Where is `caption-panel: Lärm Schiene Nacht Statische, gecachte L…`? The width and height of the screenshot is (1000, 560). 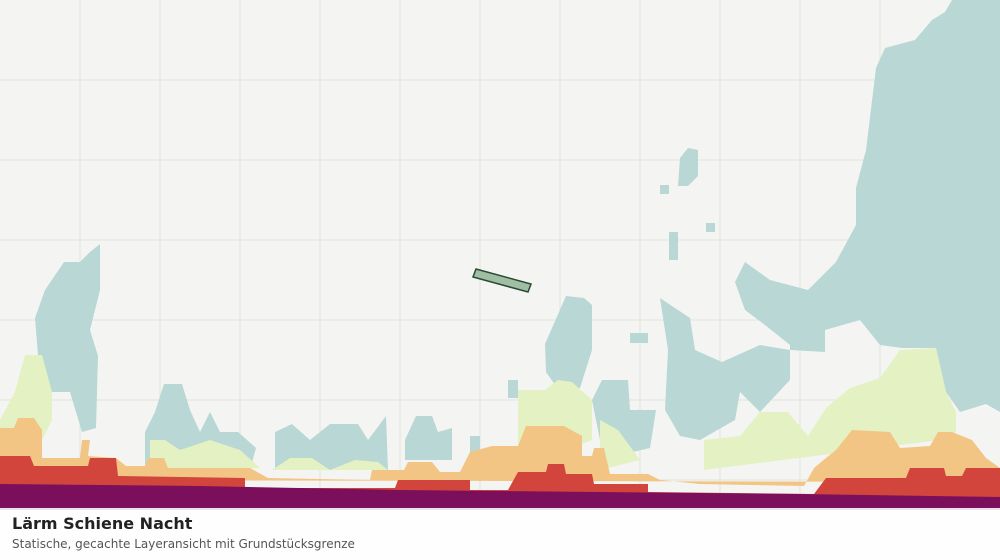 caption-panel: Lärm Schiene Nacht Statische, gecachte L… is located at coordinates (500, 534).